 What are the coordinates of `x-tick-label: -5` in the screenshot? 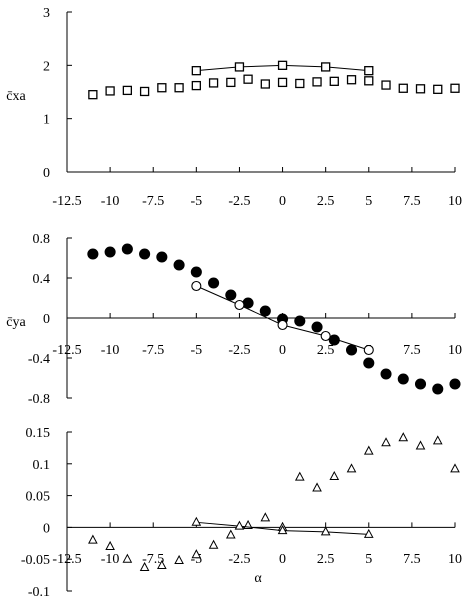 It's located at (196, 559).